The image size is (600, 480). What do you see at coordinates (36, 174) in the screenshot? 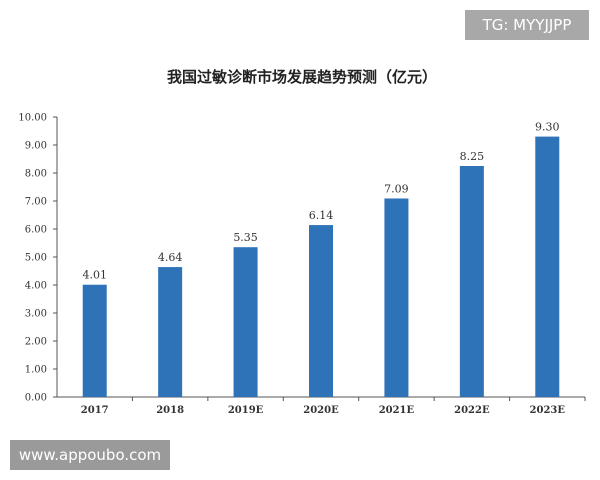
I see `y-tick-label: 8.00` at bounding box center [36, 174].